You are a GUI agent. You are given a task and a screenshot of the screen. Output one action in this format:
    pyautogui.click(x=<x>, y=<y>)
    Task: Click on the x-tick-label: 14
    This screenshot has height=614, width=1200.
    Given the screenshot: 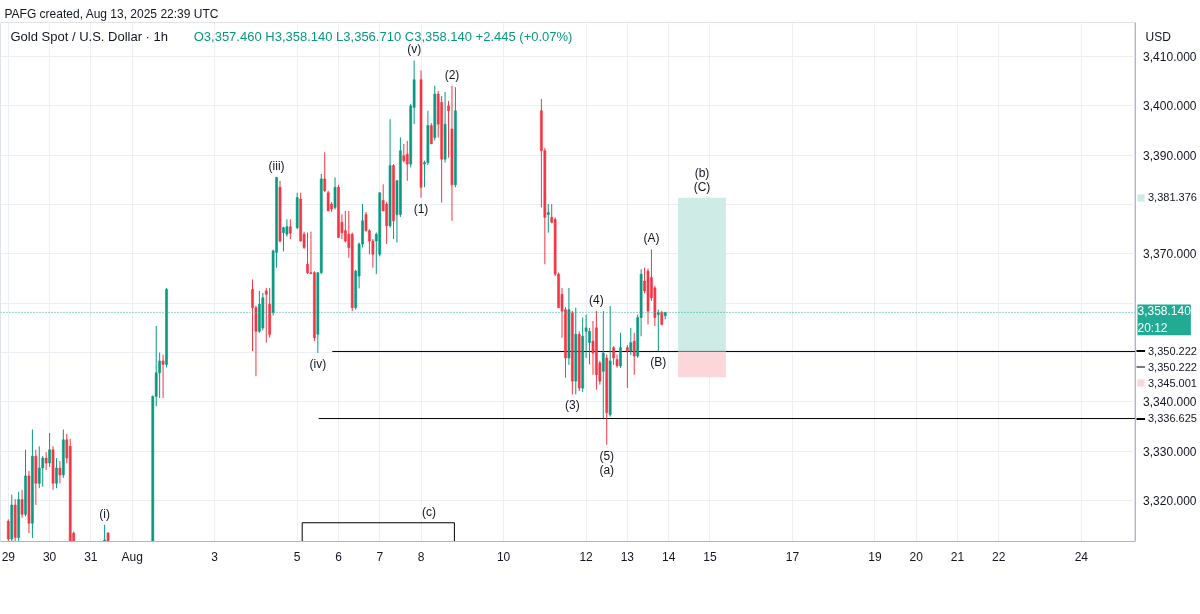 What is the action you would take?
    pyautogui.click(x=668, y=556)
    